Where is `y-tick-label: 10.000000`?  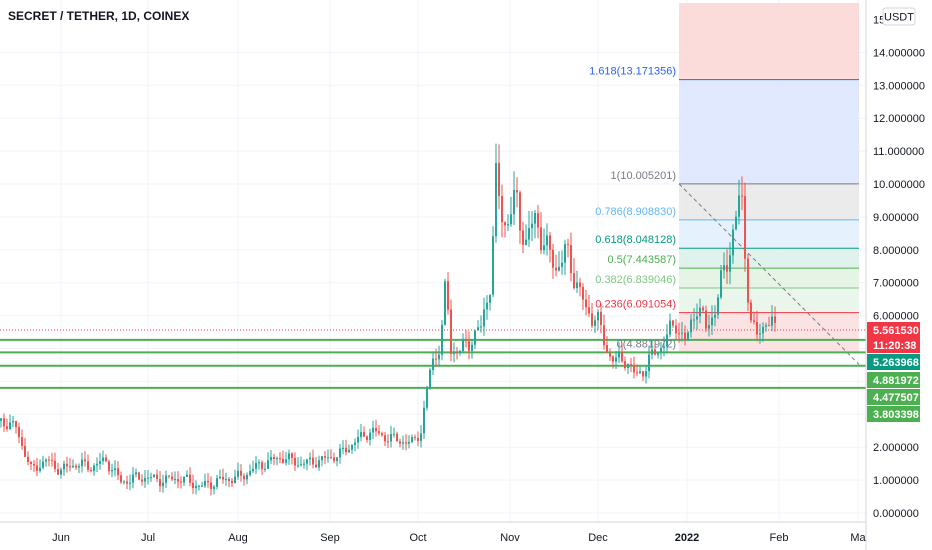
y-tick-label: 10.000000 is located at coordinates (899, 185).